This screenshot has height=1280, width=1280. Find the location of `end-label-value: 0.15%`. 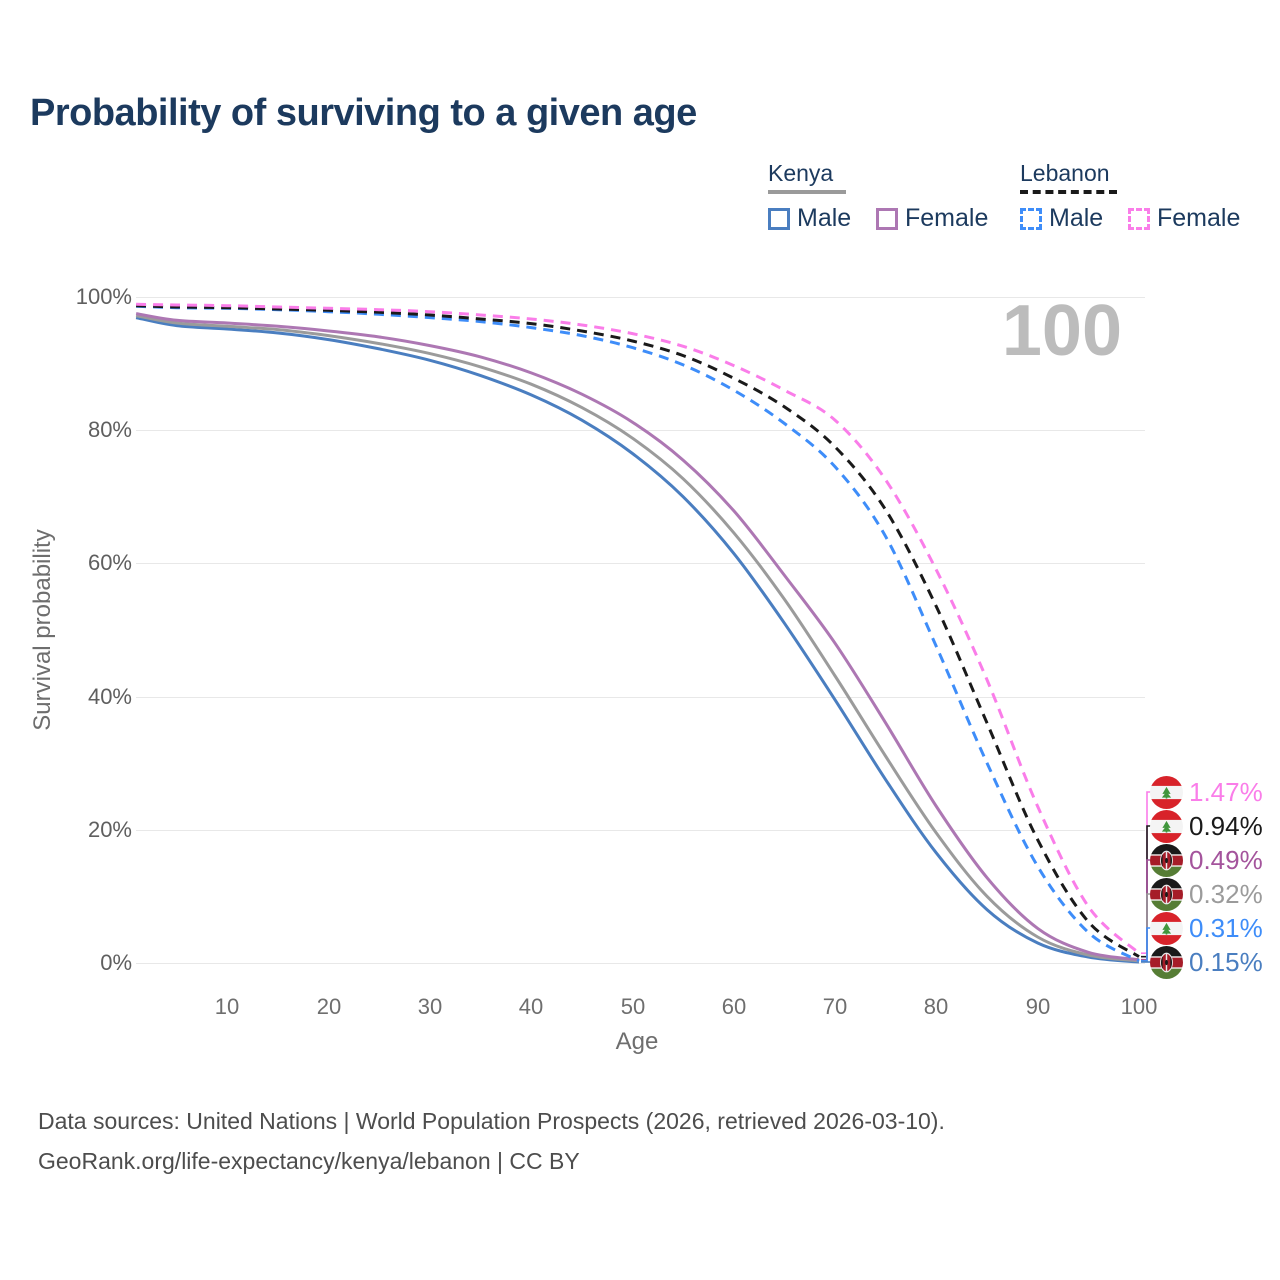

end-label-value: 0.15% is located at coordinates (1226, 961).